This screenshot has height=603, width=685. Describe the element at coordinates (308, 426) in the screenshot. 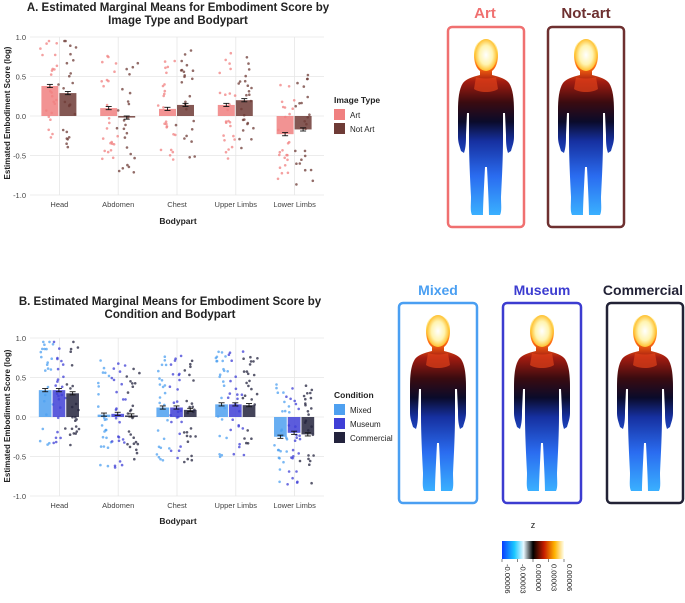

I see `bar-commercial` at that location.